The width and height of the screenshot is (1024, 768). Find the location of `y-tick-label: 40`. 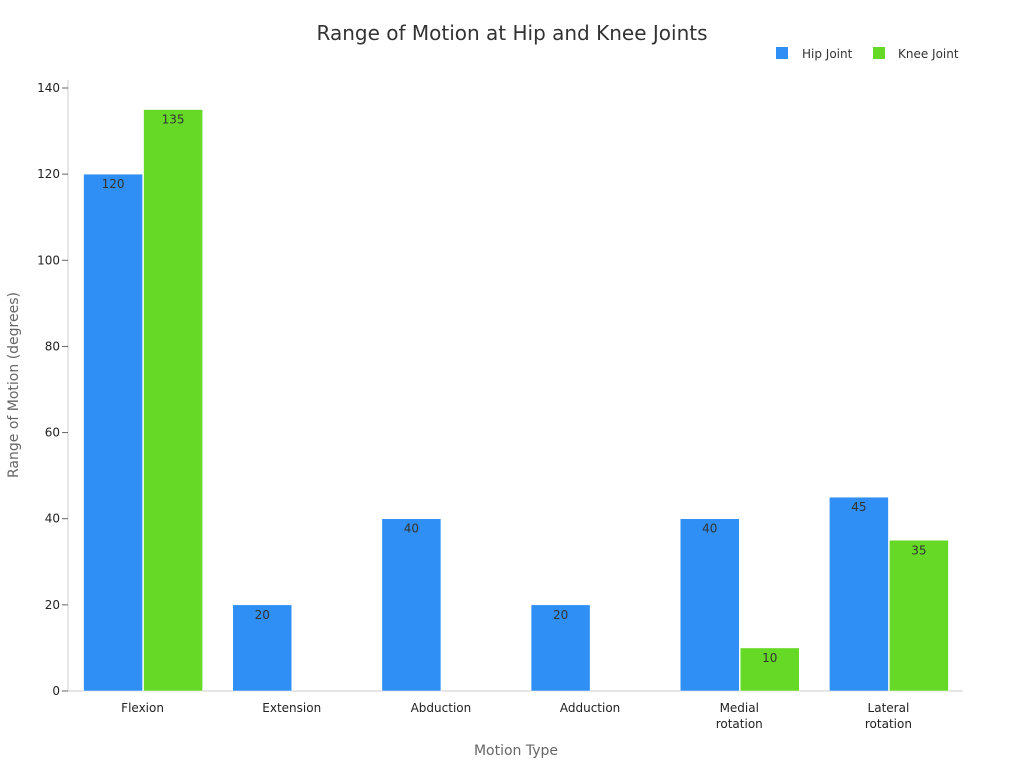

y-tick-label: 40 is located at coordinates (52, 519).